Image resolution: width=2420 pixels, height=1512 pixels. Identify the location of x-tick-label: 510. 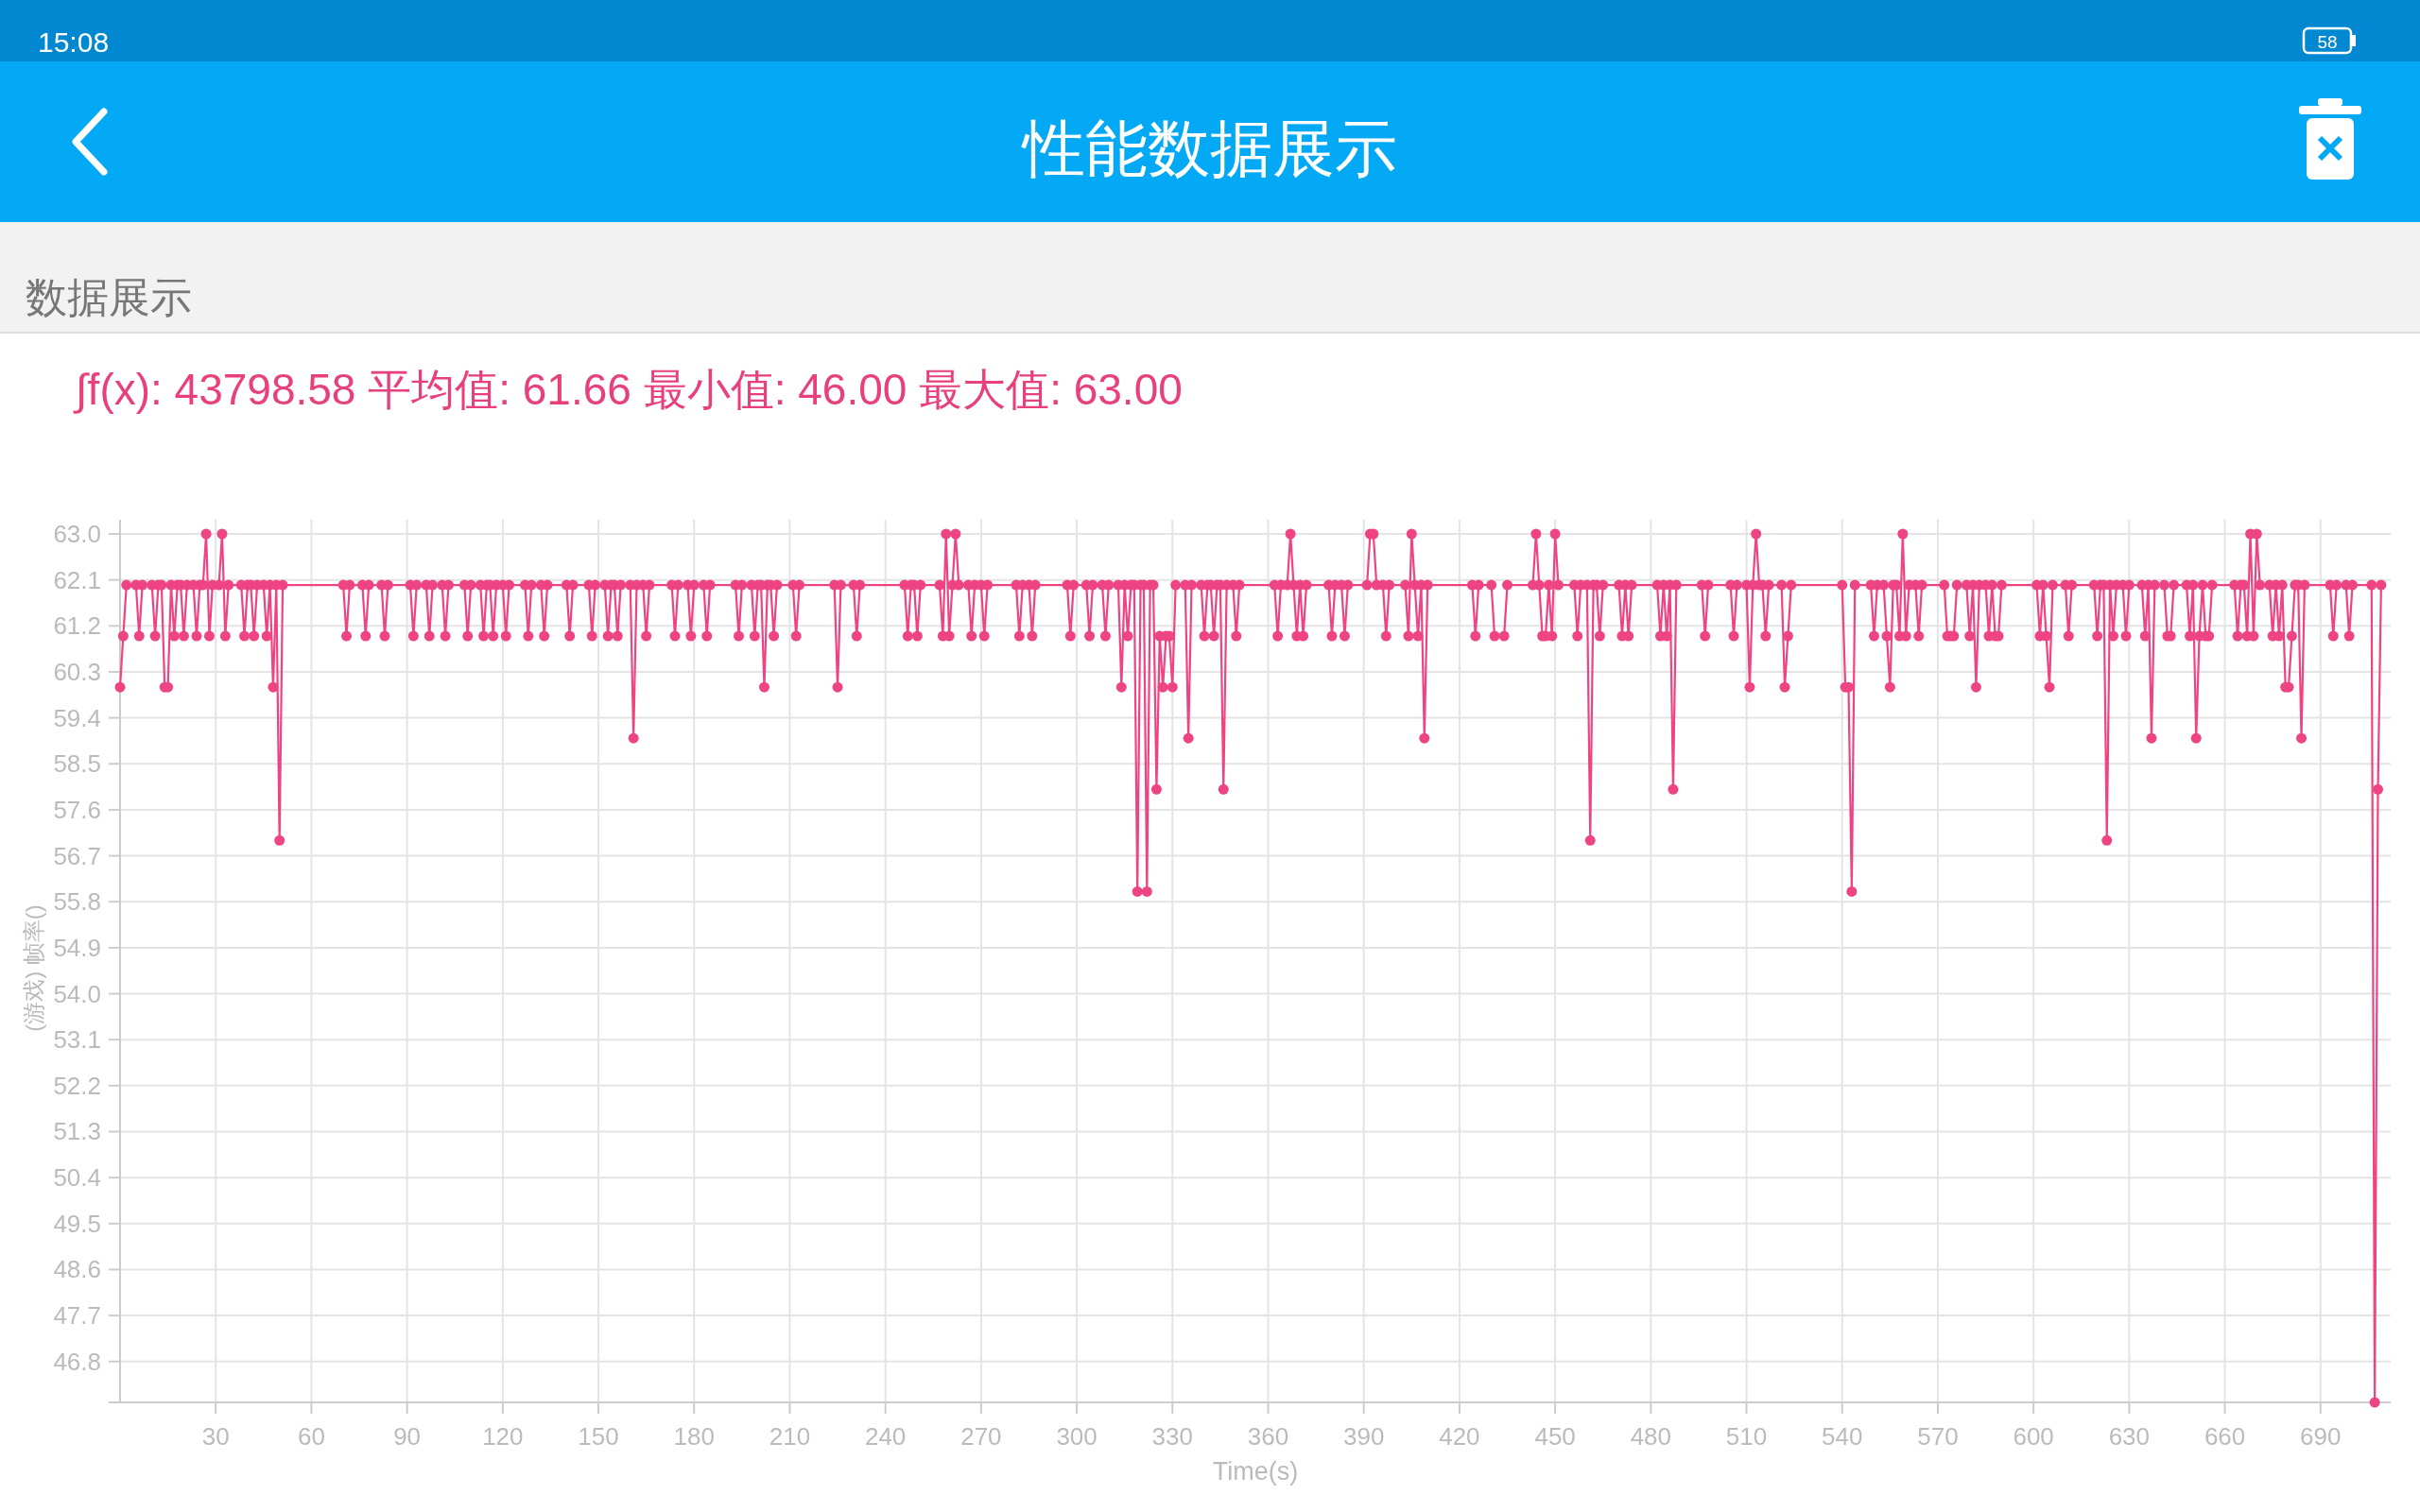
(1746, 1436).